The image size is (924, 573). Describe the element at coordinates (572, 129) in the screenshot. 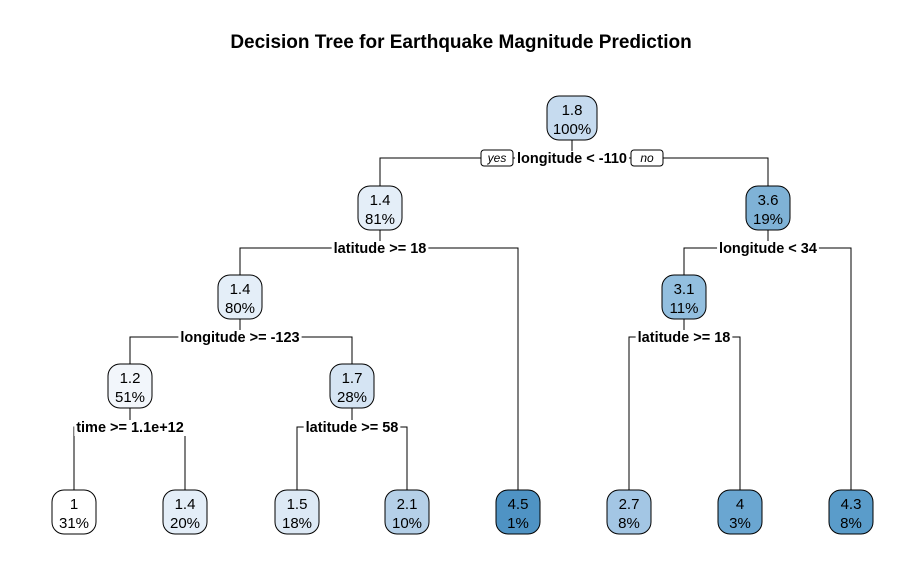

I see `node-percent: 100%` at that location.